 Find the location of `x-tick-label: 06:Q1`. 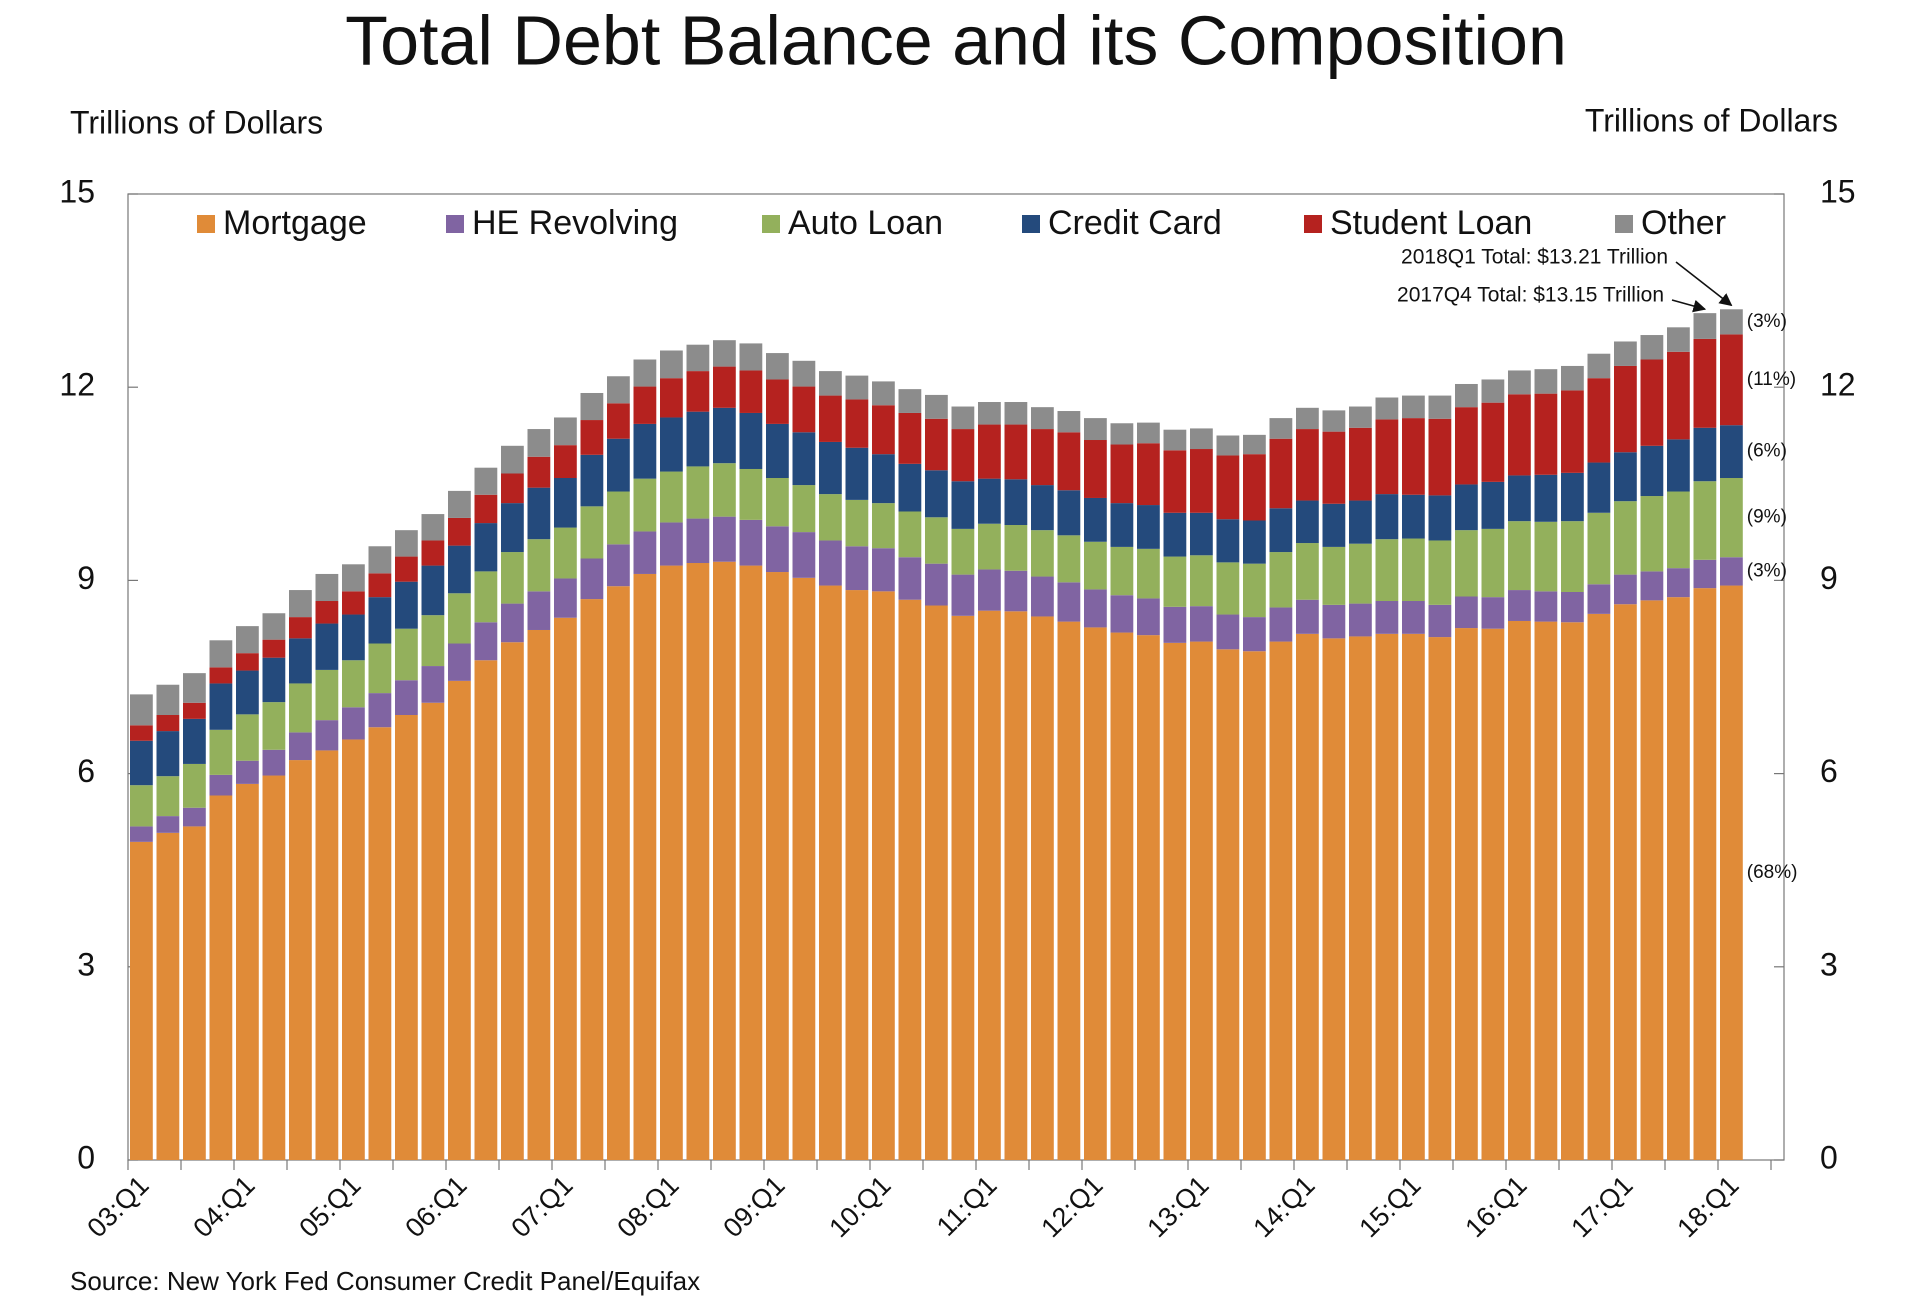

x-tick-label: 06:Q1 is located at coordinates (435, 1206).